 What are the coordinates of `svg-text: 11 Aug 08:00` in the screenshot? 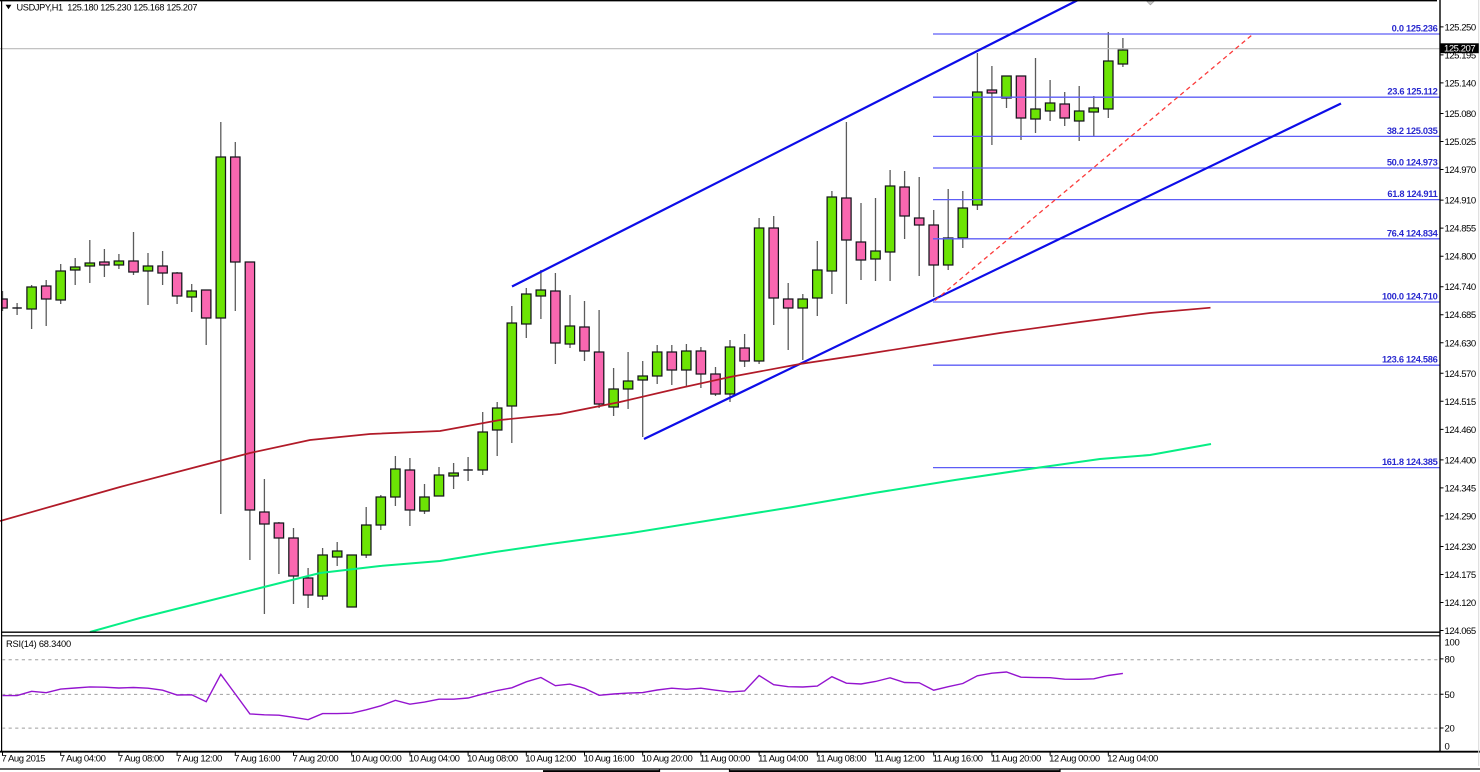 It's located at (841, 759).